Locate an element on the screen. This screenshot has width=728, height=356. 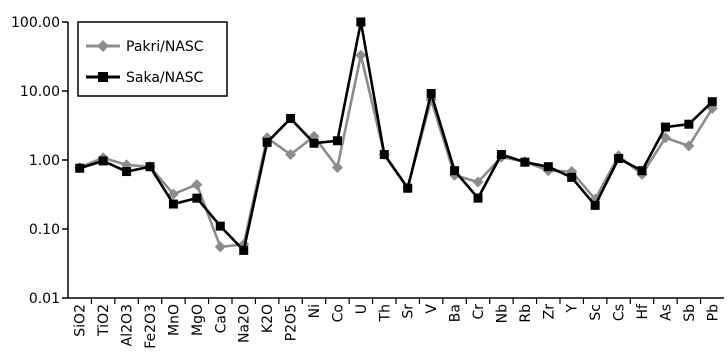
legend: Pakri/NASC Saka/NASC is located at coordinates (152, 59).